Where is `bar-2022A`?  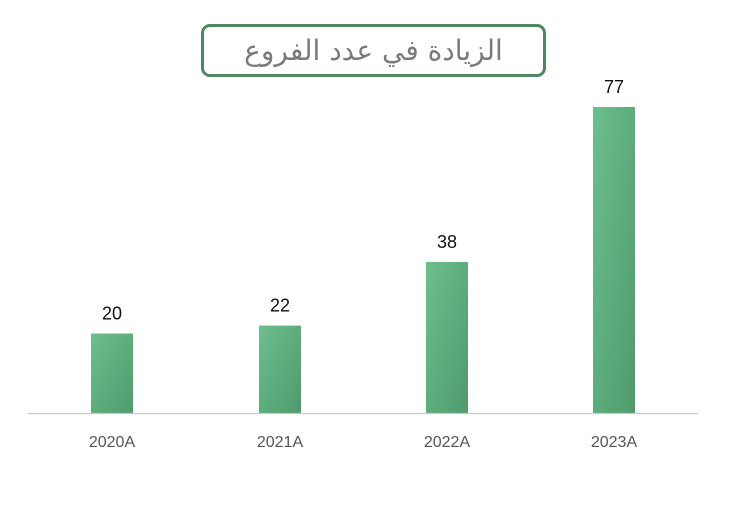
bar-2022A is located at coordinates (447, 337).